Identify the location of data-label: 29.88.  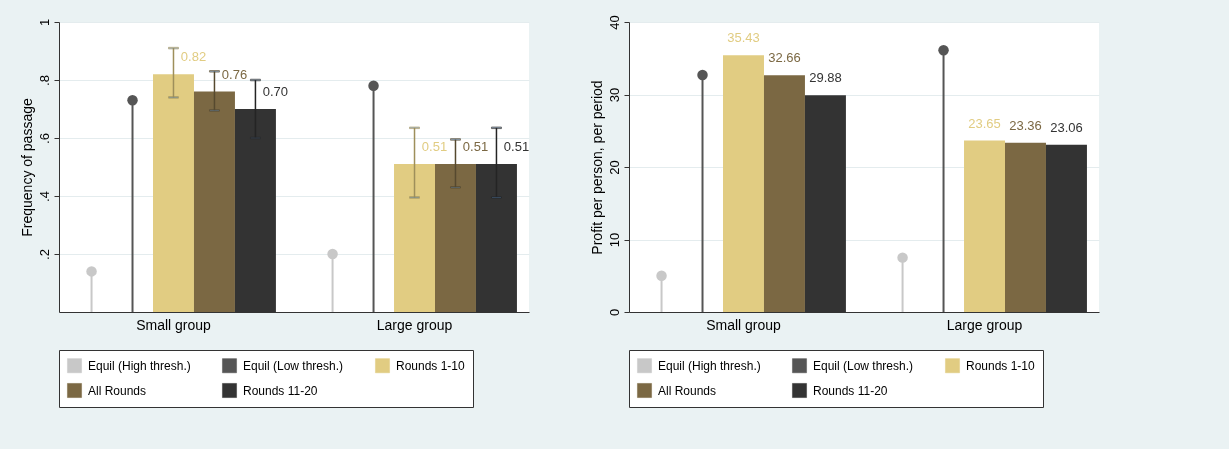
(825, 78).